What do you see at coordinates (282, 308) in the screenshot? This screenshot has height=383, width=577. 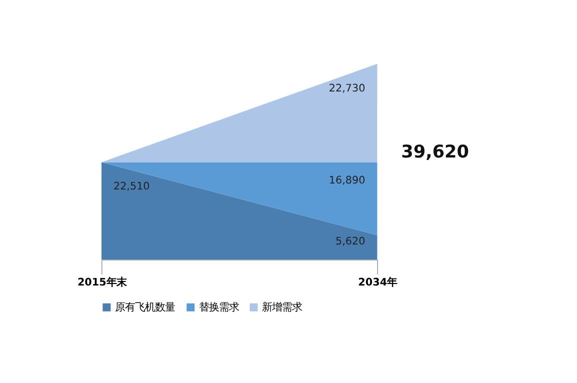 I see `legend-label: 新增需求` at bounding box center [282, 308].